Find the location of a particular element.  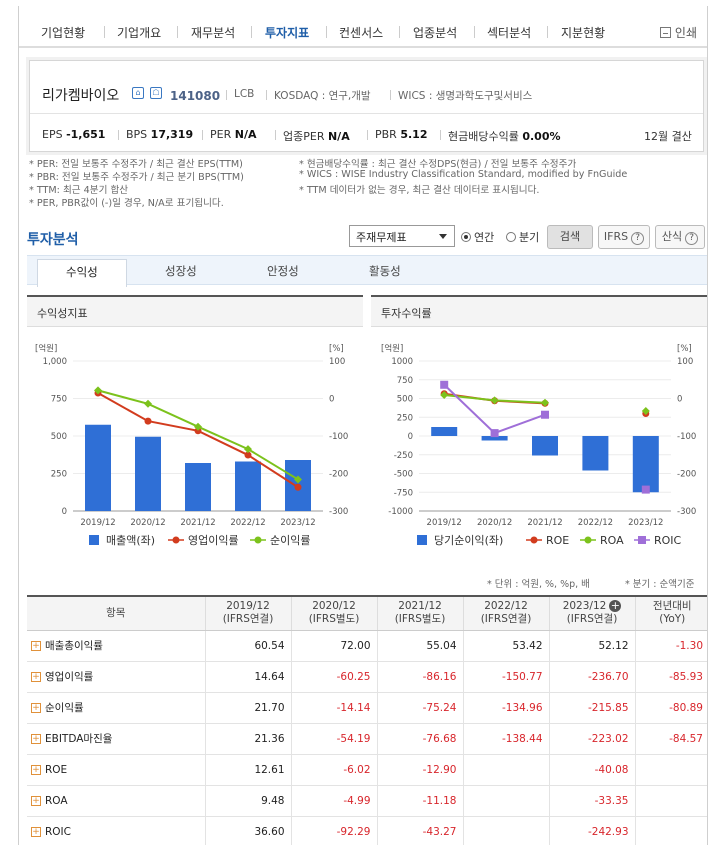

section-title: 투자분석 is located at coordinates (53, 240).